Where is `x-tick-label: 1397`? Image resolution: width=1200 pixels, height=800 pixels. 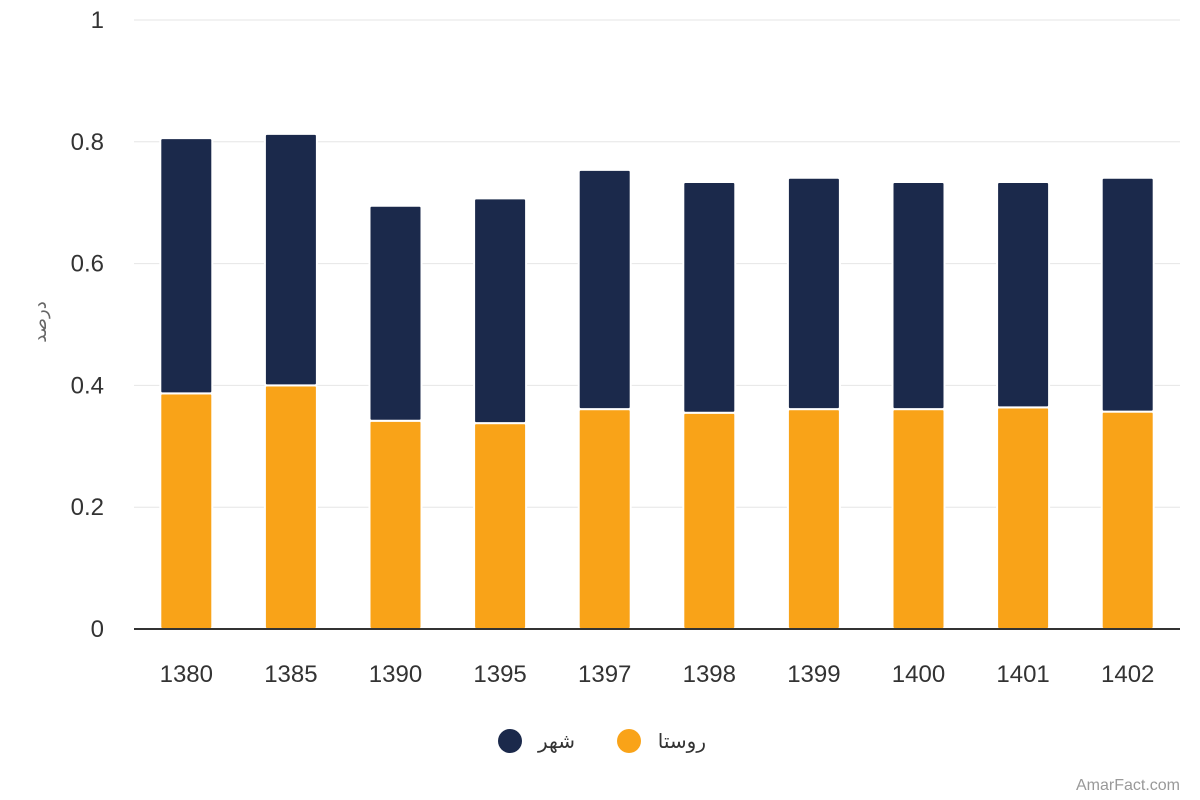 x-tick-label: 1397 is located at coordinates (604, 674).